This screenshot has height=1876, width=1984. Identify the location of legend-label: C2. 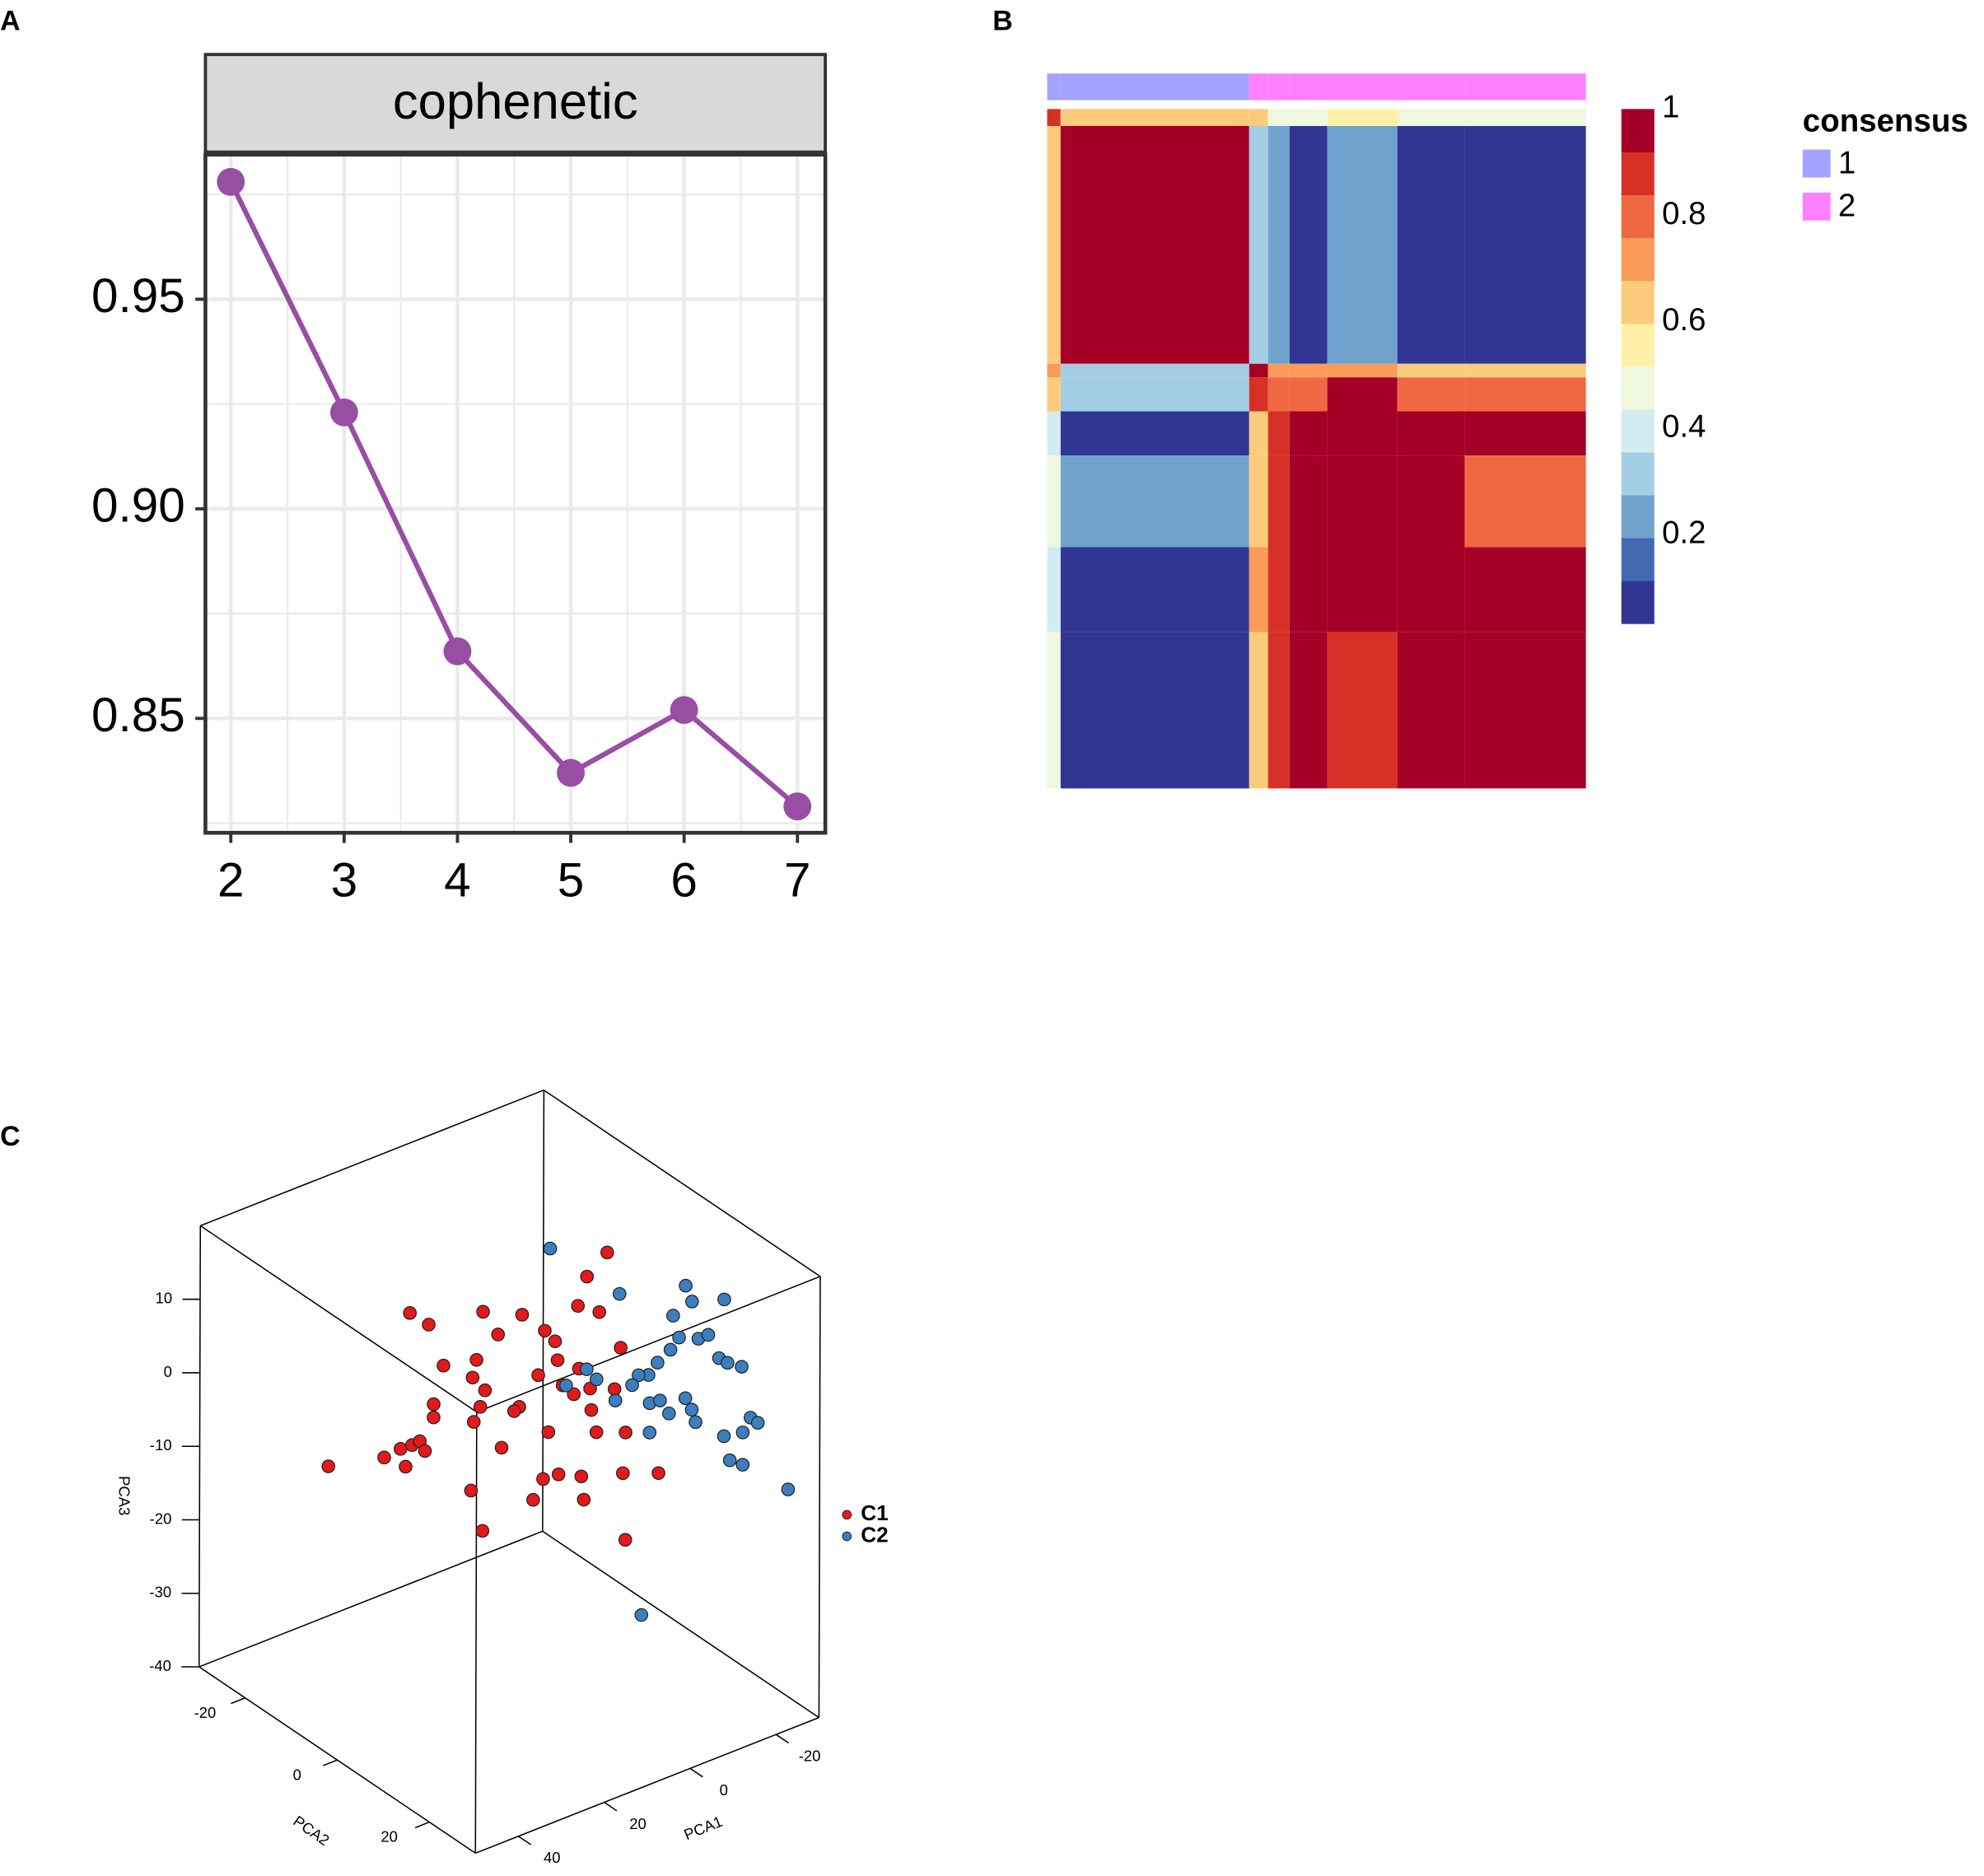
(874, 1534).